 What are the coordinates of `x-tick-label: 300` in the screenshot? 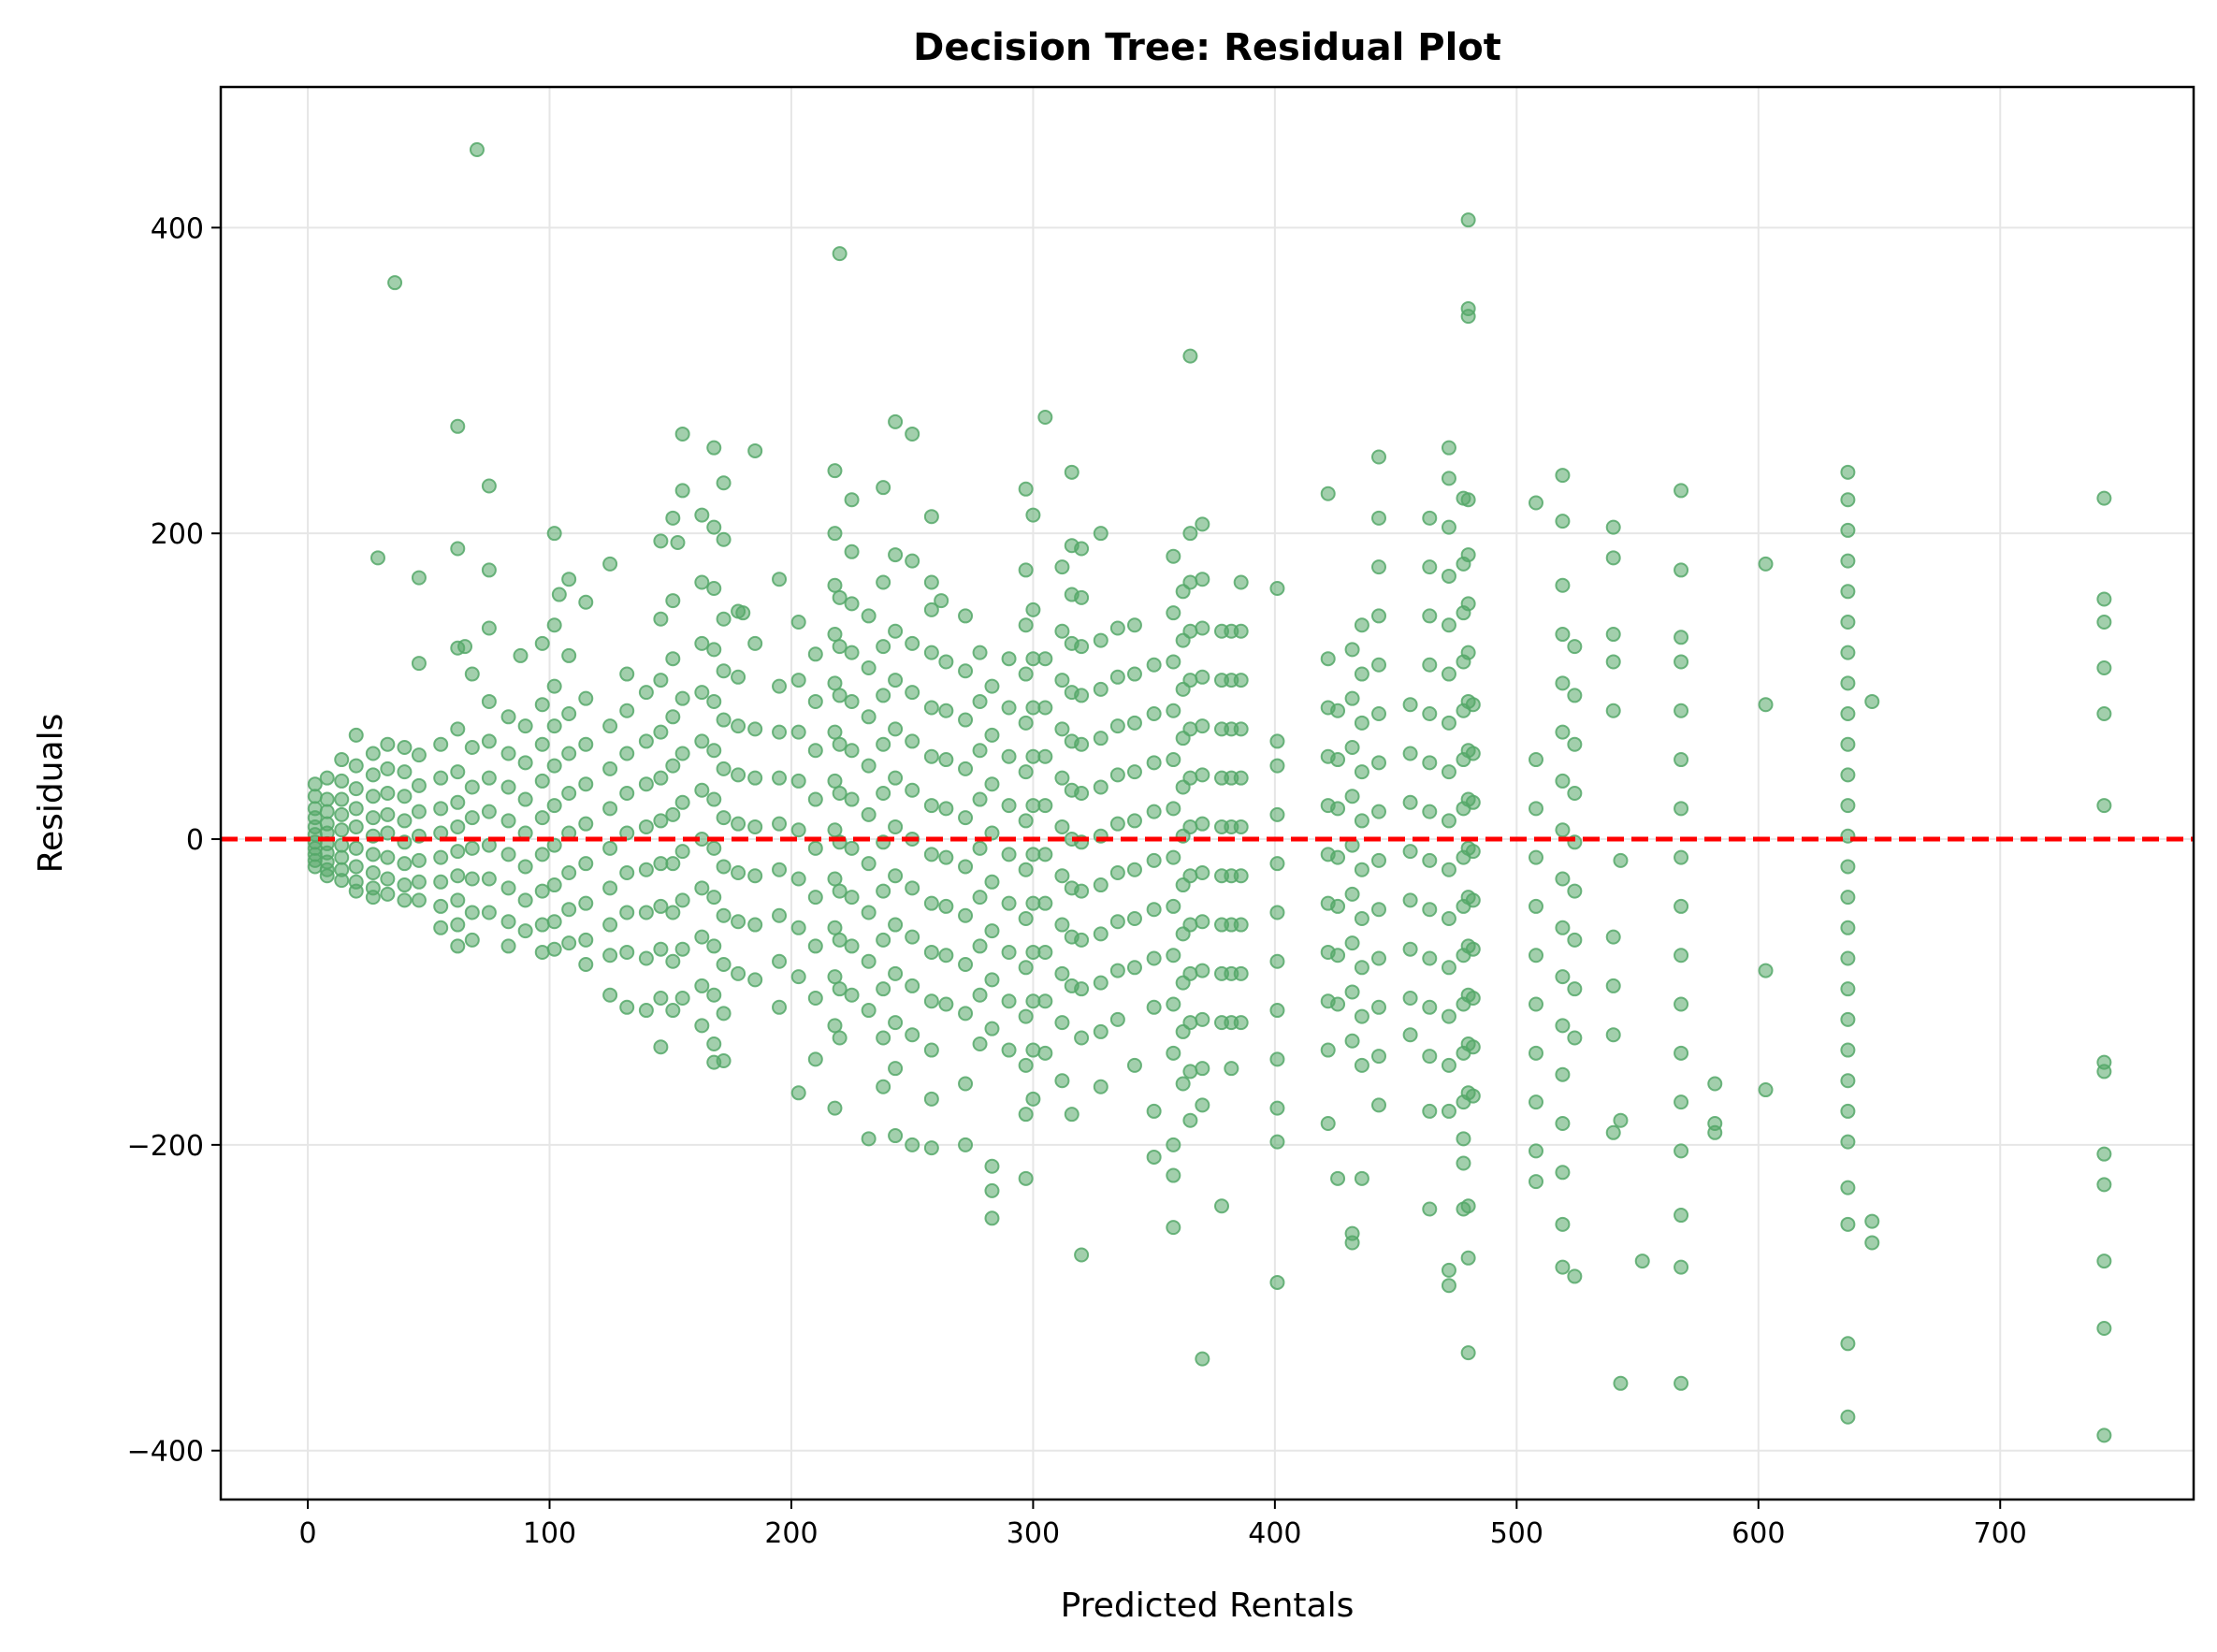 It's located at (1033, 1533).